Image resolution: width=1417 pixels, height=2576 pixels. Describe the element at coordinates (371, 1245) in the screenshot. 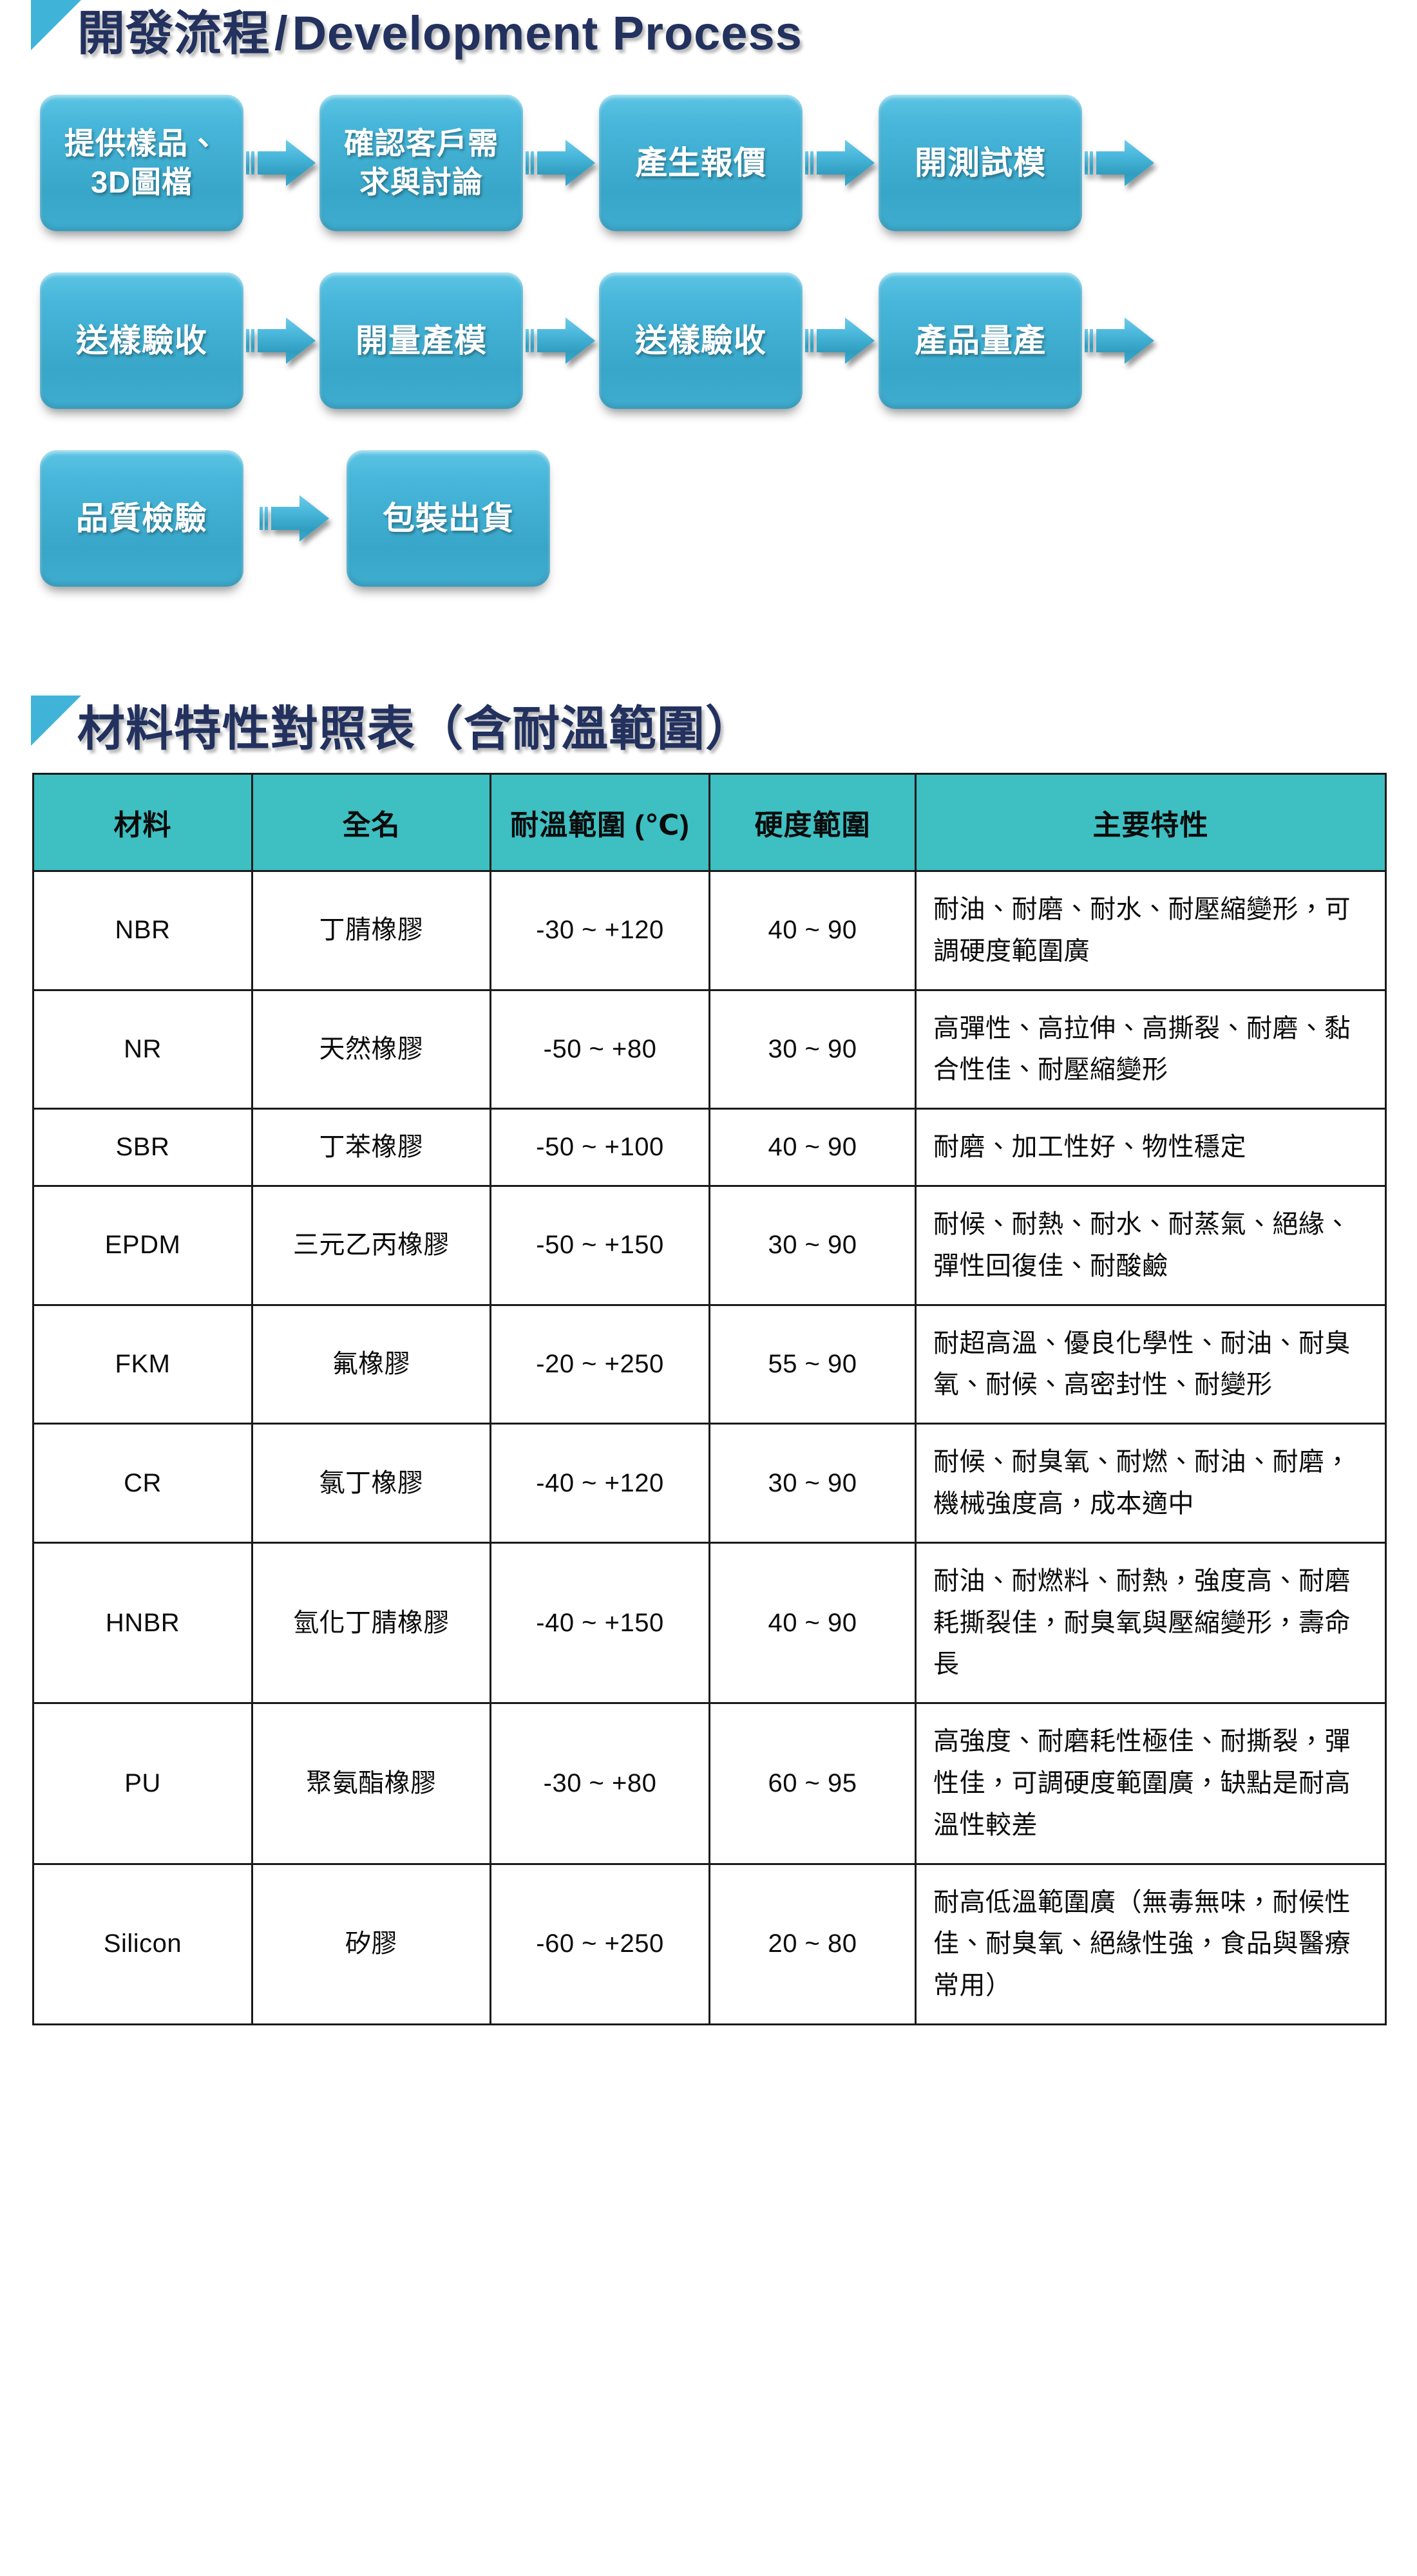

I see `cell-fullname: 三元乙丙橡膠` at that location.